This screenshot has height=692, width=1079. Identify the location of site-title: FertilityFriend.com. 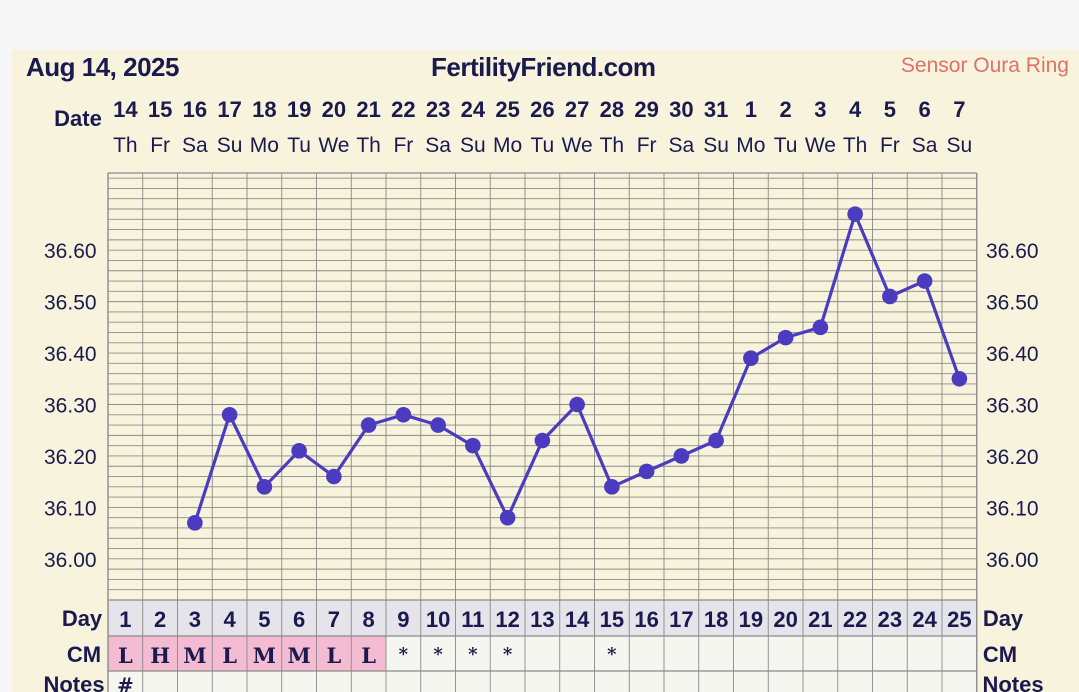
(543, 67).